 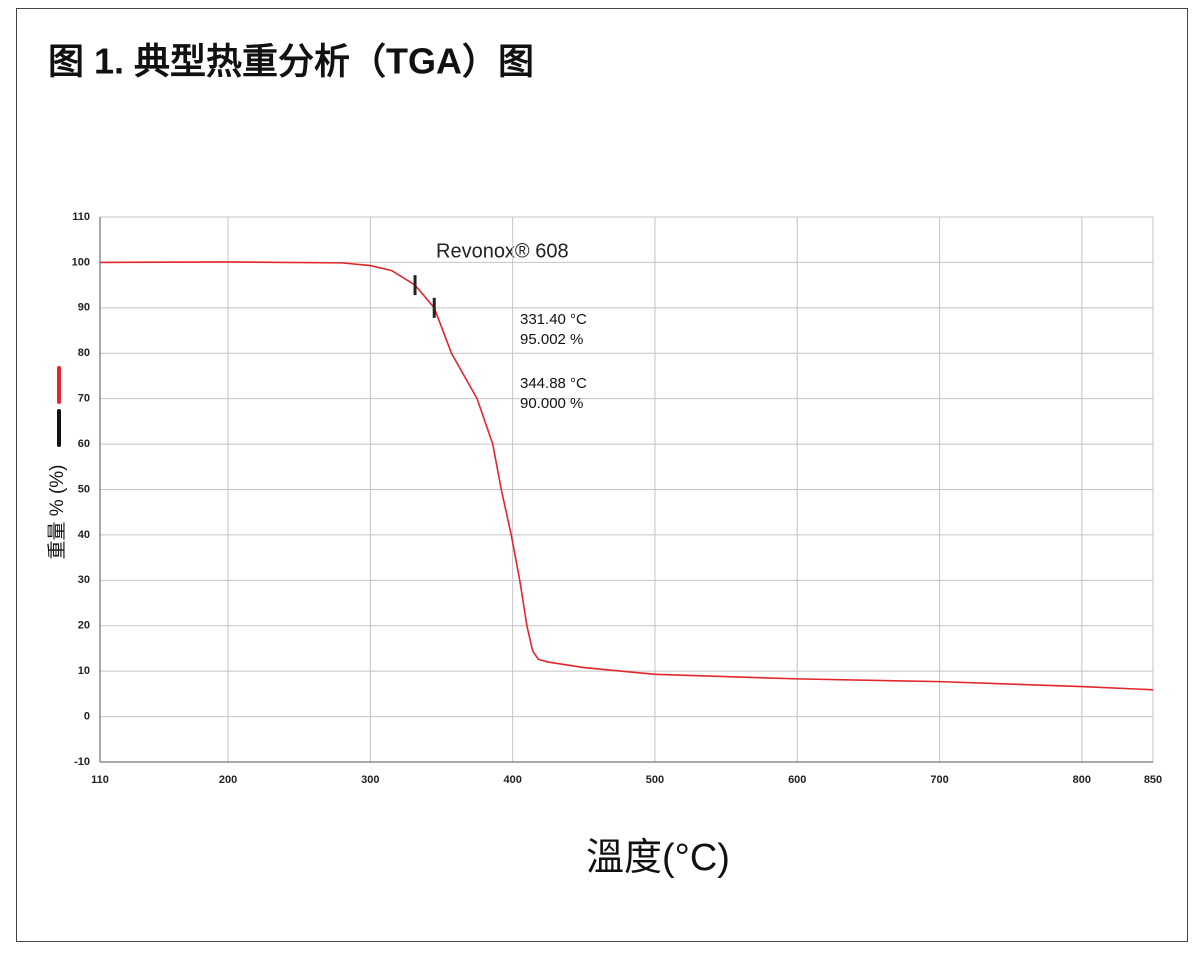 What do you see at coordinates (87, 716) in the screenshot?
I see `y-tick-label: 0` at bounding box center [87, 716].